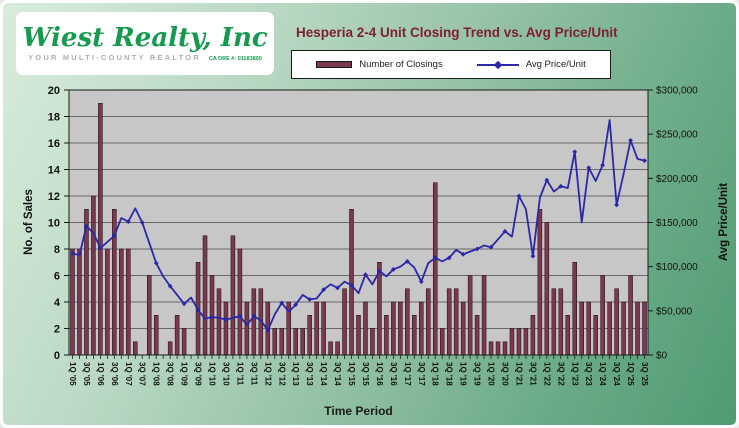 The height and width of the screenshot is (428, 739). Describe the element at coordinates (281, 374) in the screenshot. I see `svg-text: 3Q '12` at that location.